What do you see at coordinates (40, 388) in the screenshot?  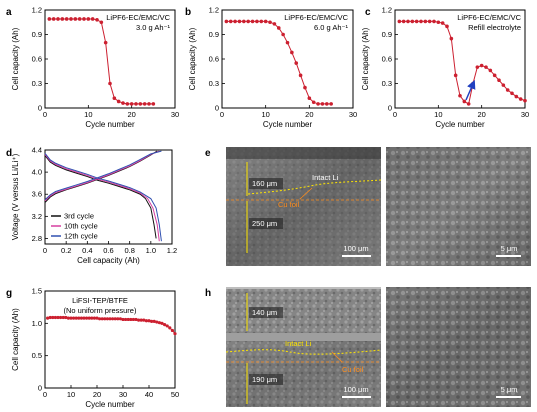 I see `chart-g-ytick-label: 0` at bounding box center [40, 388].